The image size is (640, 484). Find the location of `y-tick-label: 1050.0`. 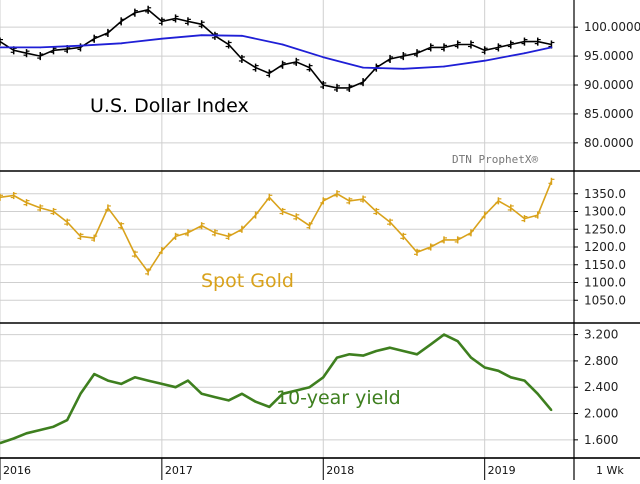

y-tick-label: 1050.0 is located at coordinates (605, 300).